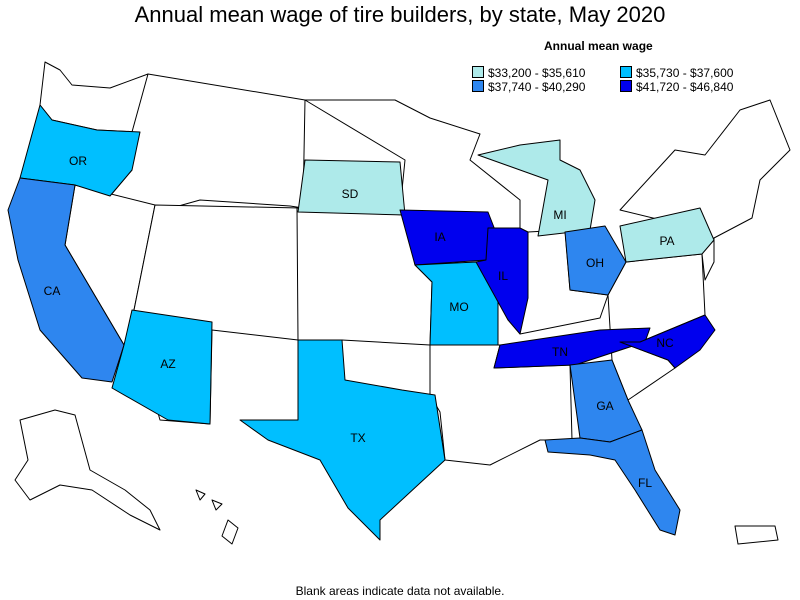 The image size is (800, 600). I want to click on state-az, so click(162, 367).